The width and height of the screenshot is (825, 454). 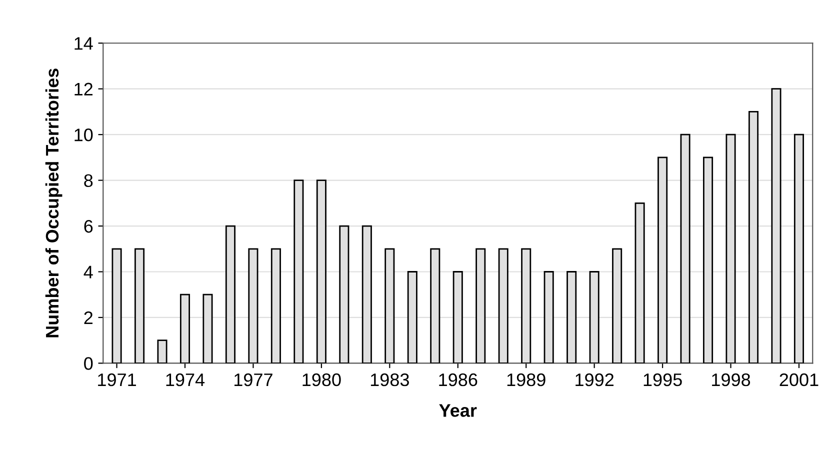 What do you see at coordinates (83, 43) in the screenshot?
I see `y-tick-label: 14` at bounding box center [83, 43].